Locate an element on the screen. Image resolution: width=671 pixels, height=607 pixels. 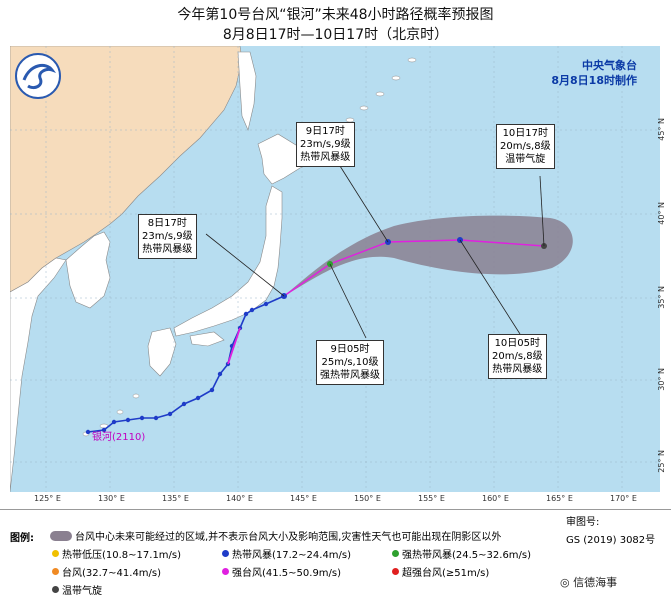
lon-label: 160° E is located at coordinates (495, 498).